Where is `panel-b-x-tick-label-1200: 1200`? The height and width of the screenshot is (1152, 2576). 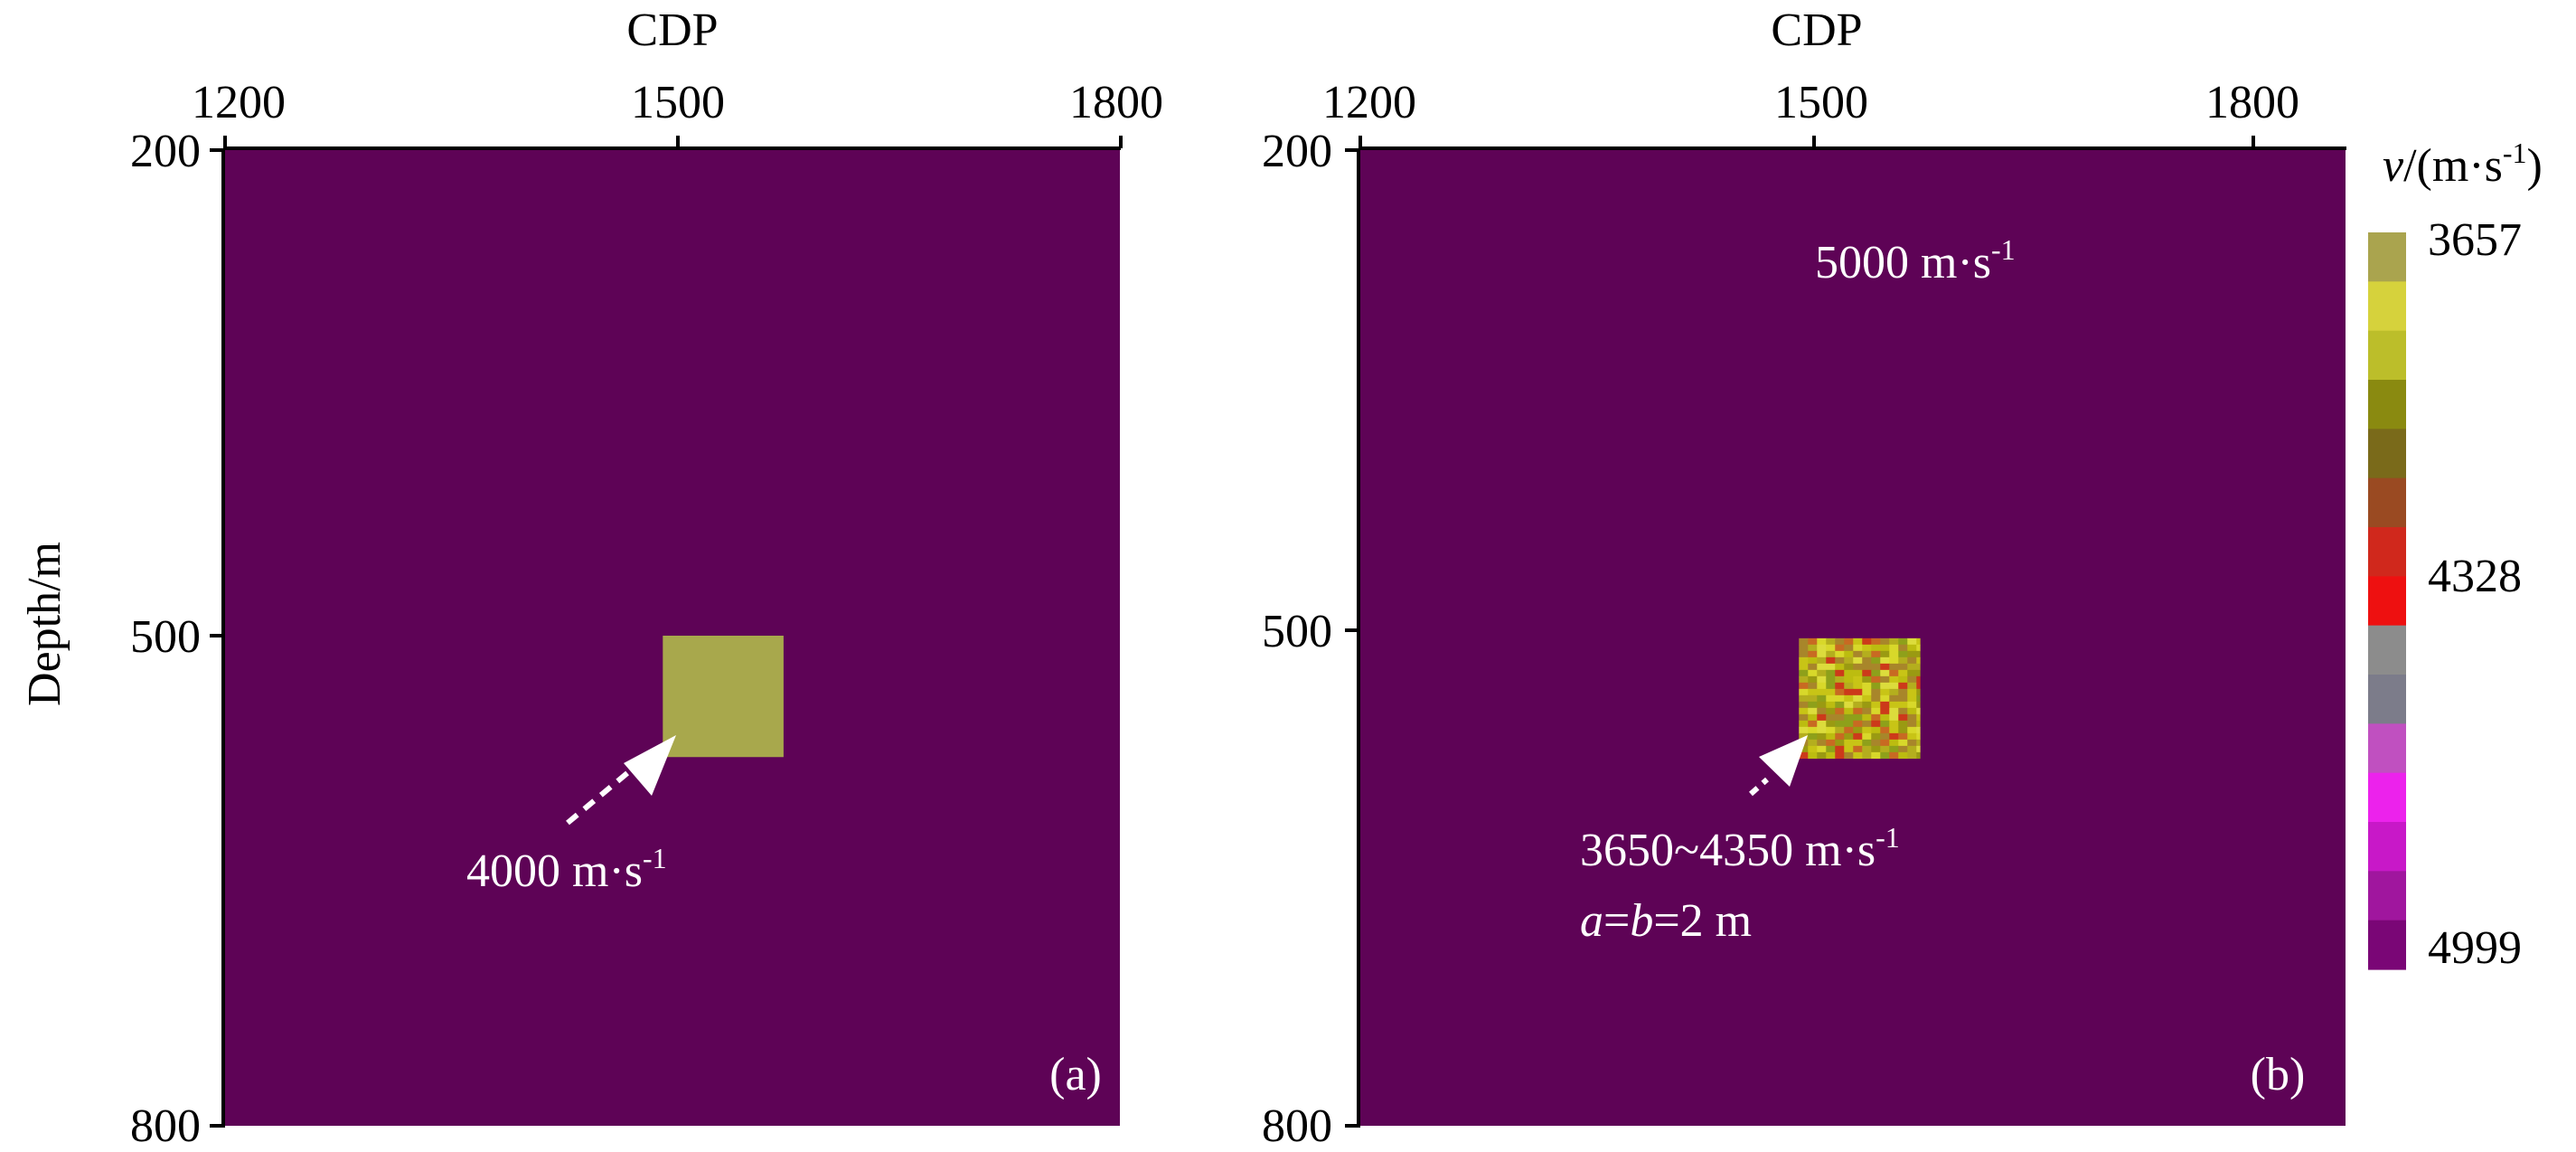 panel-b-x-tick-label-1200: 1200 is located at coordinates (1369, 102).